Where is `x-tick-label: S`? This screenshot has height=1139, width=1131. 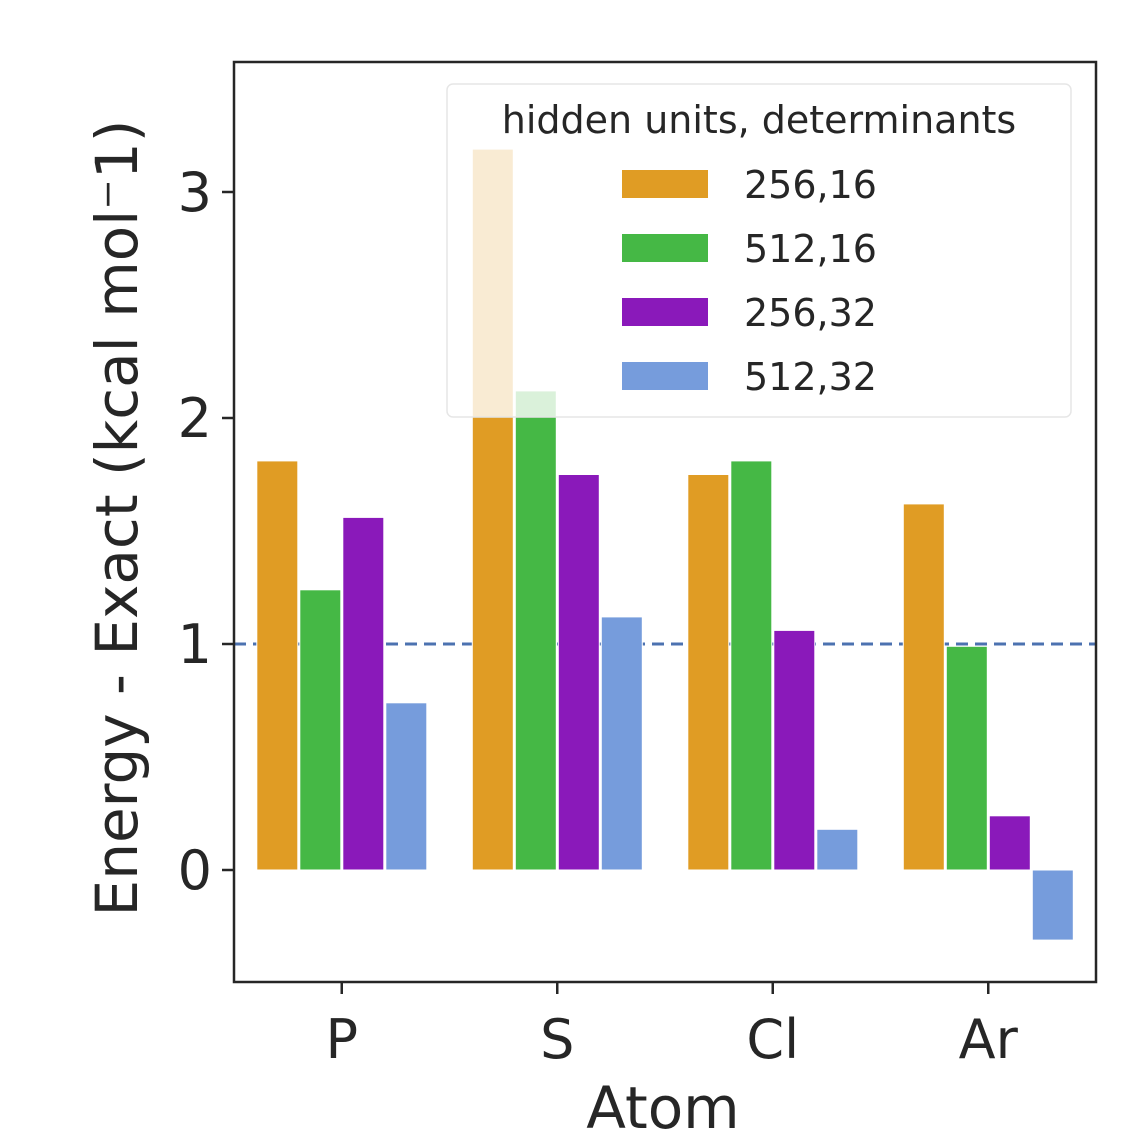 x-tick-label: S is located at coordinates (557, 1039).